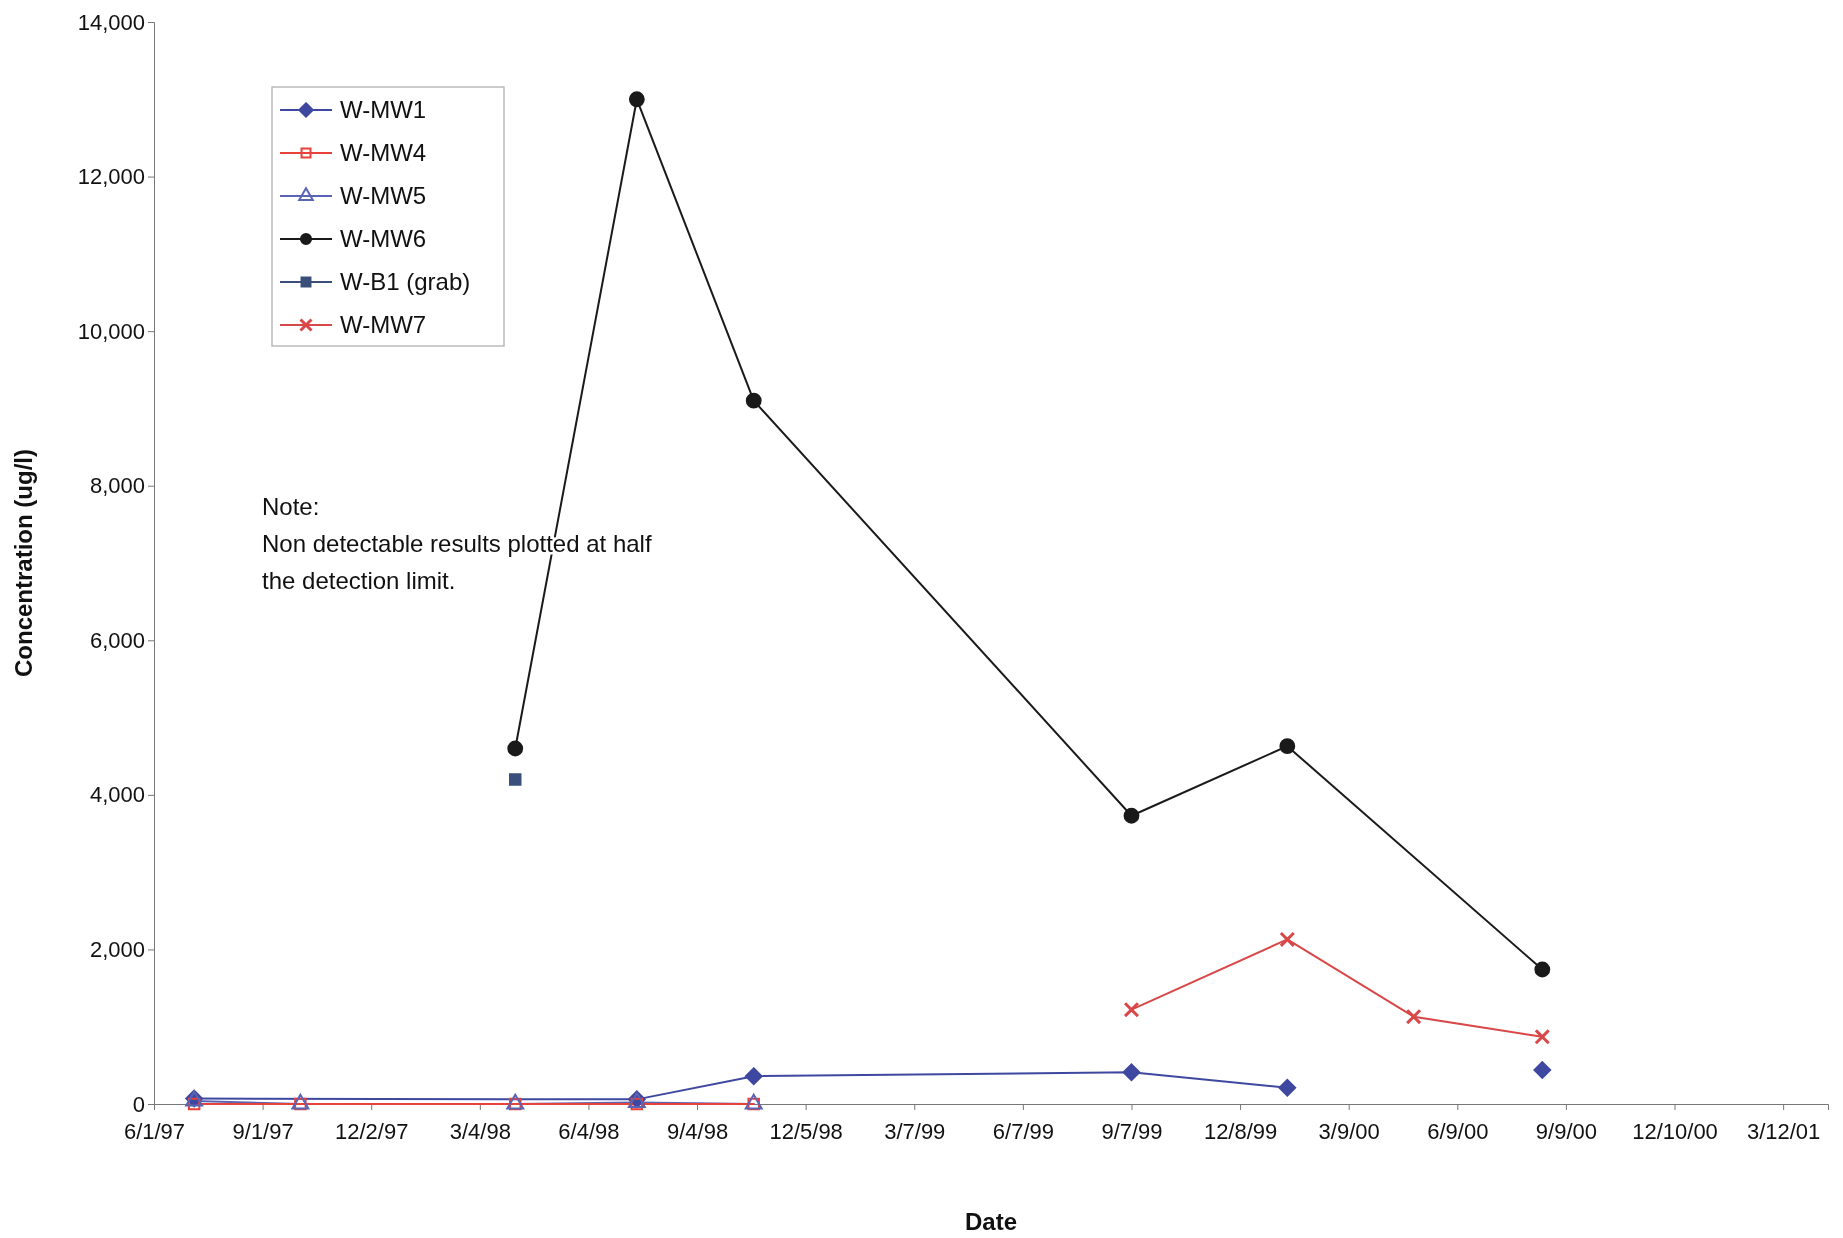 The width and height of the screenshot is (1843, 1238). What do you see at coordinates (117, 640) in the screenshot?
I see `y-tick-label: 6,000` at bounding box center [117, 640].